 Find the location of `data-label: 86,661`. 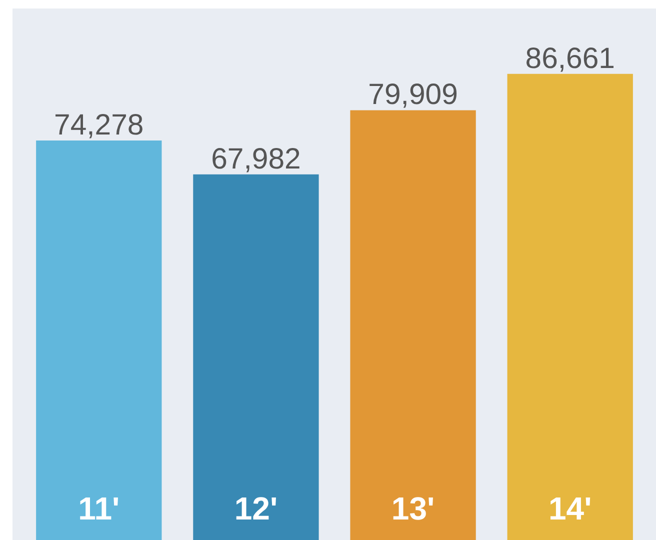

data-label: 86,661 is located at coordinates (570, 58).